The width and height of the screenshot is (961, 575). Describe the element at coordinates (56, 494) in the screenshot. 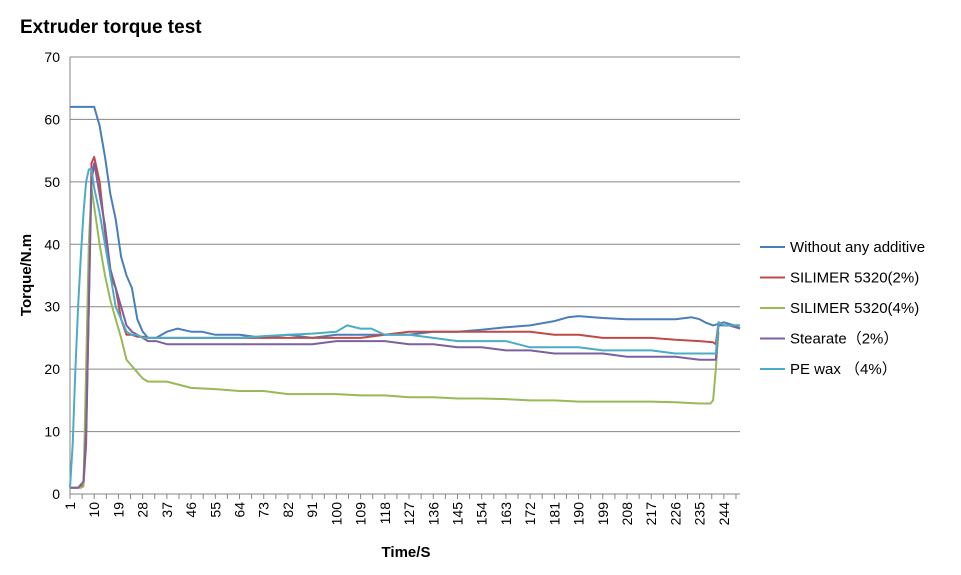

I see `y-tick-label: 0` at that location.